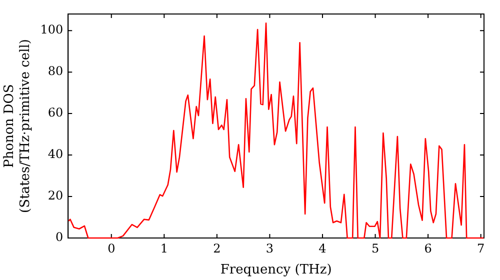 This screenshot has width=500, height=280. What do you see at coordinates (56, 195) in the screenshot?
I see `y-tick-label: 20` at bounding box center [56, 195].